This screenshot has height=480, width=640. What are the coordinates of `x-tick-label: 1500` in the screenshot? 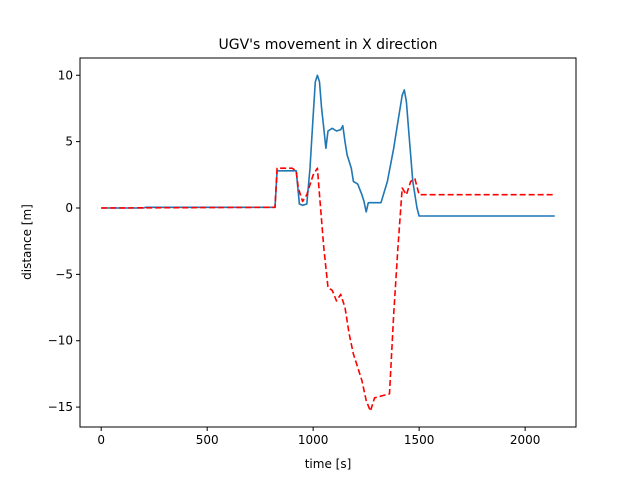 It's located at (419, 440).